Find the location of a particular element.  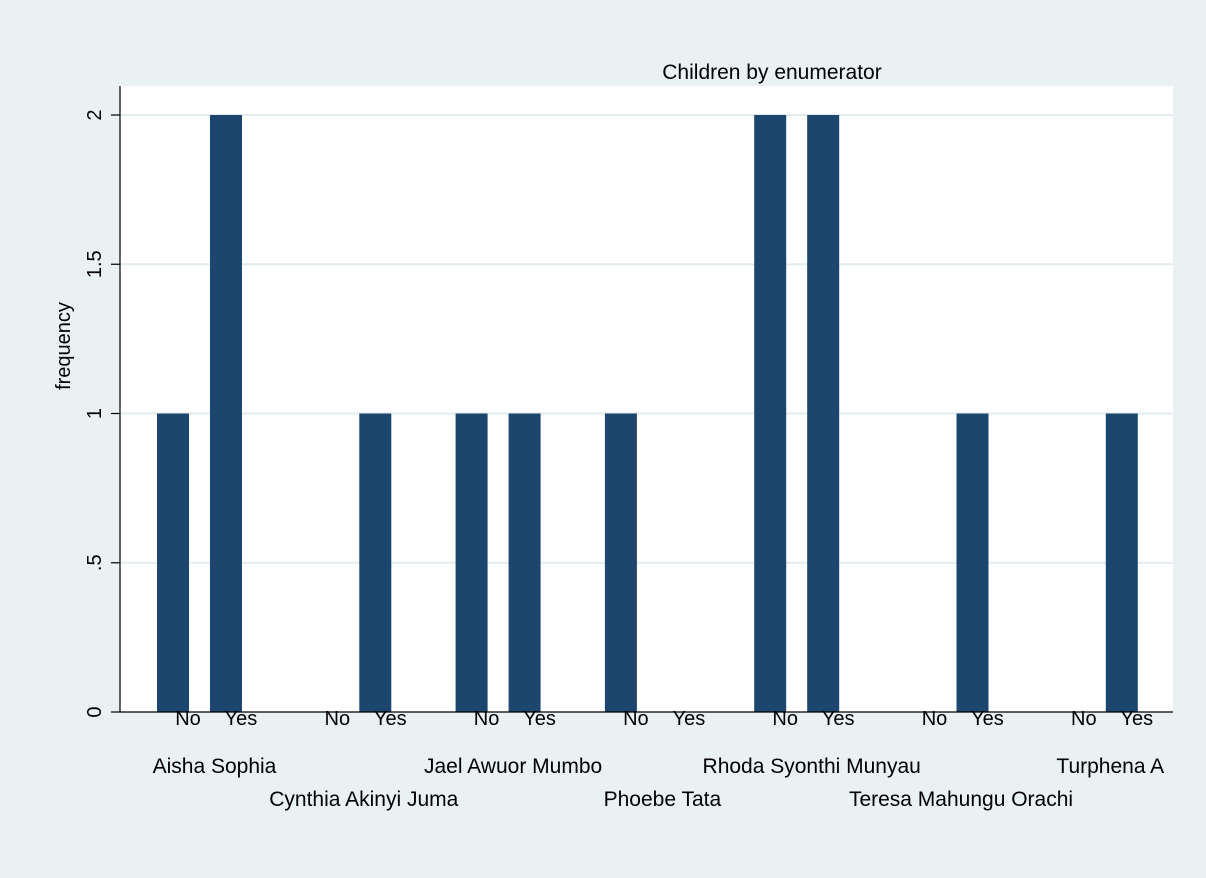

x-group-label: Phoebe Tata is located at coordinates (663, 799).